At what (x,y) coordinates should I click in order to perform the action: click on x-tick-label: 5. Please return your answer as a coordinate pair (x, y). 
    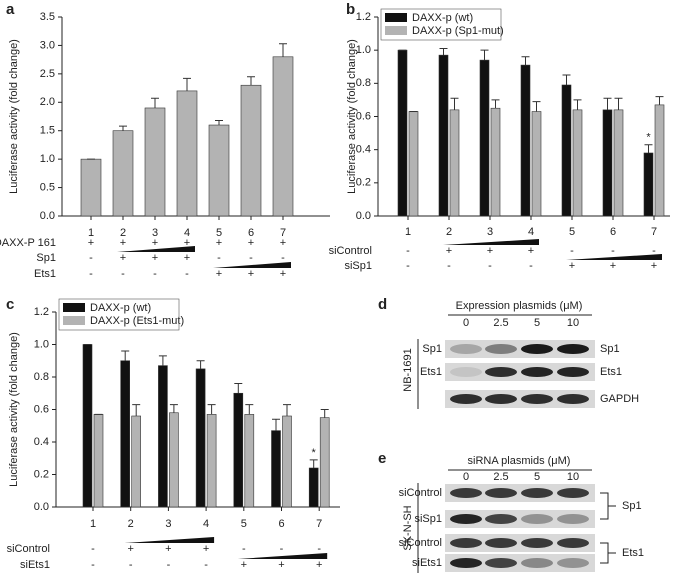
    Looking at the image, I should click on (219, 233).